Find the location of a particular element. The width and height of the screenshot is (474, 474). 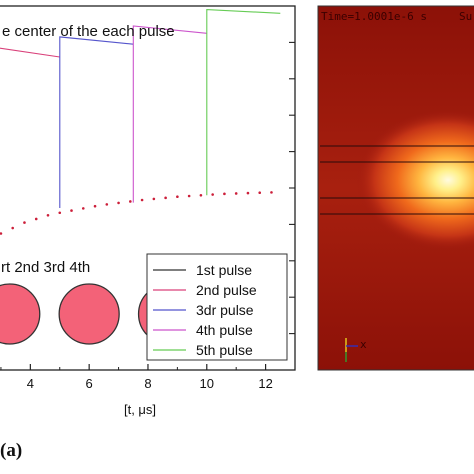

dotted-series is located at coordinates (136, 213).